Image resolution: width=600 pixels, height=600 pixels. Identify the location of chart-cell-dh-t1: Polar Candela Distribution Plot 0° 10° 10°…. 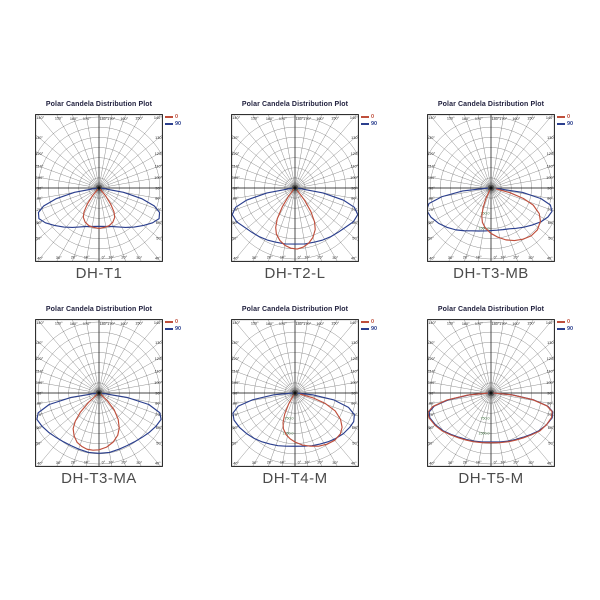
(108, 194).